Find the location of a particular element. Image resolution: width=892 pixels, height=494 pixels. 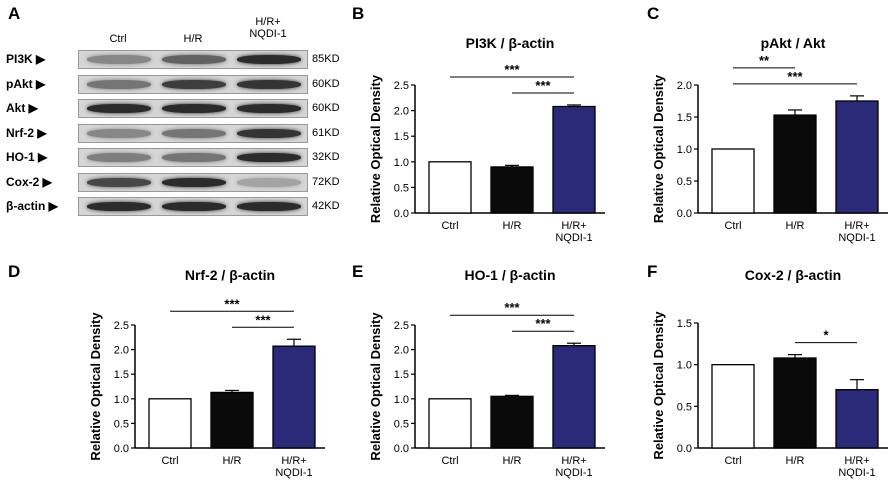

significance-label: ** is located at coordinates (764, 60).